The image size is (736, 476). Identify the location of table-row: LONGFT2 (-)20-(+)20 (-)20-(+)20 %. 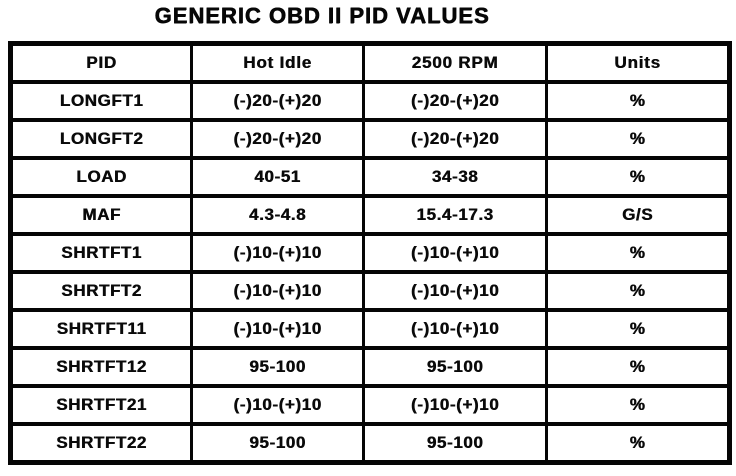
(370, 139).